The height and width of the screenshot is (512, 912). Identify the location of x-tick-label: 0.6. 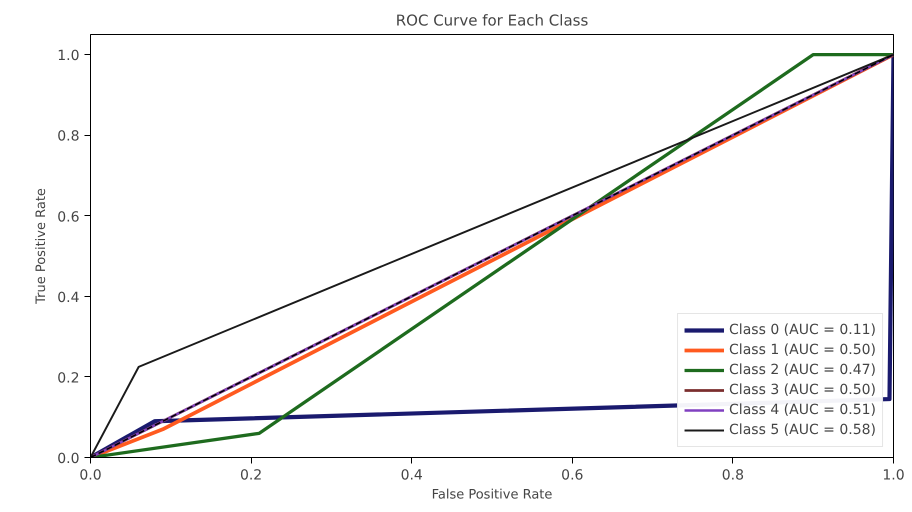
(572, 476).